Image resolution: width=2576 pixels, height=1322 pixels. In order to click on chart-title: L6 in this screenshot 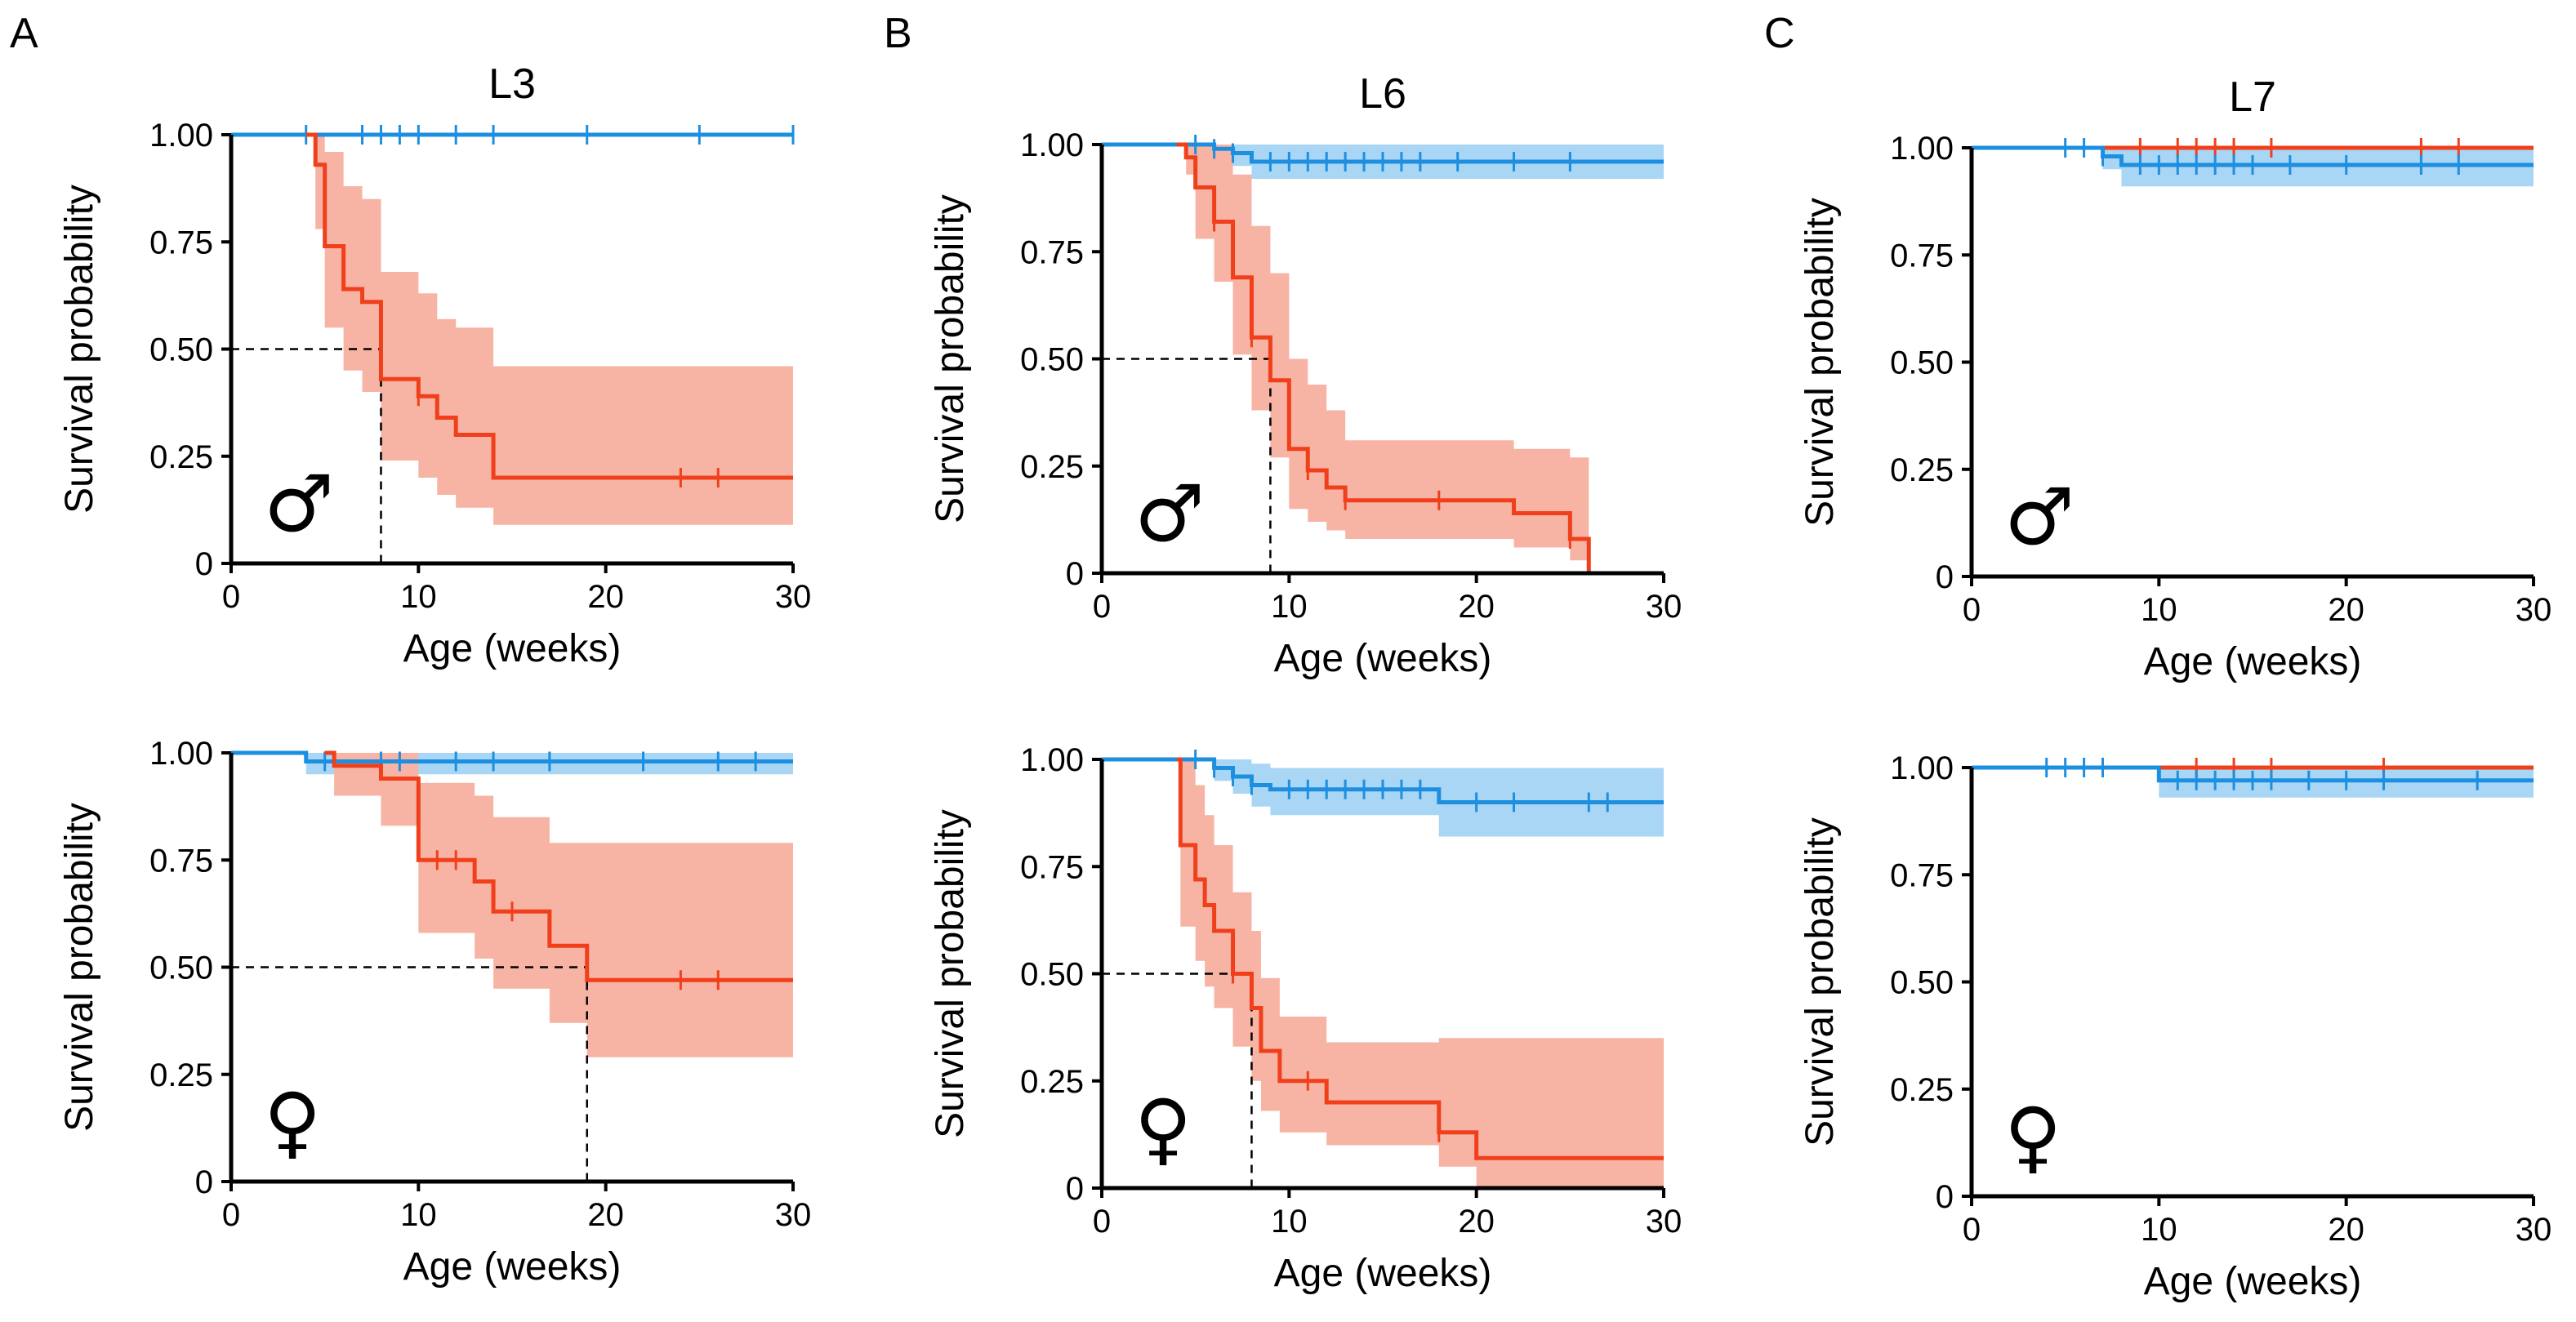, I will do `click(1382, 94)`.